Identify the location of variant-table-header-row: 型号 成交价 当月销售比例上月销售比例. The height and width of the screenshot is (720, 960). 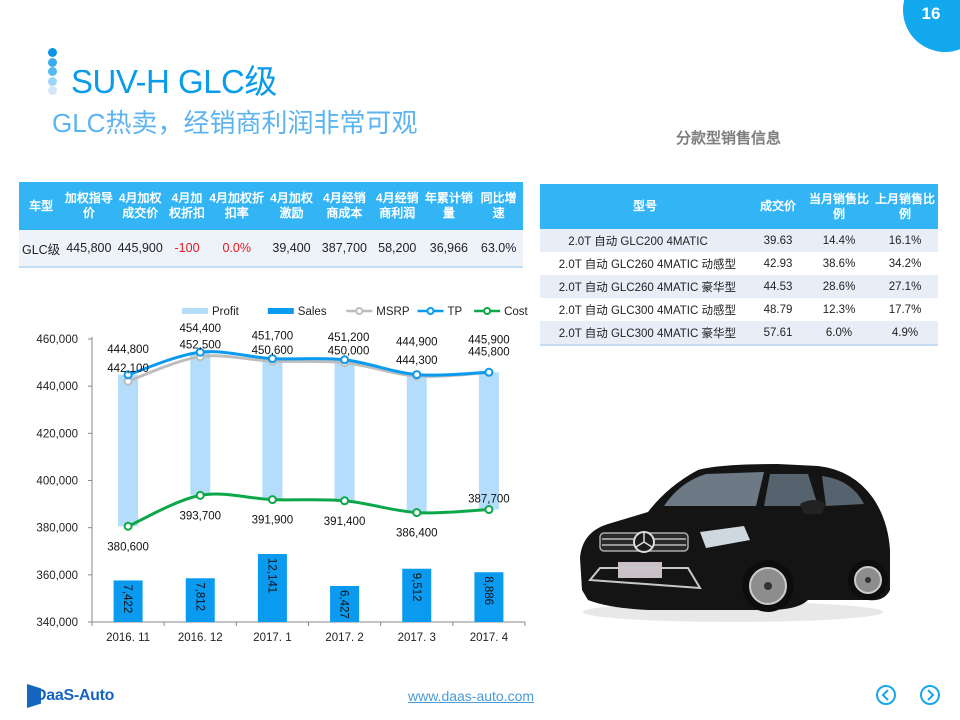
(739, 206).